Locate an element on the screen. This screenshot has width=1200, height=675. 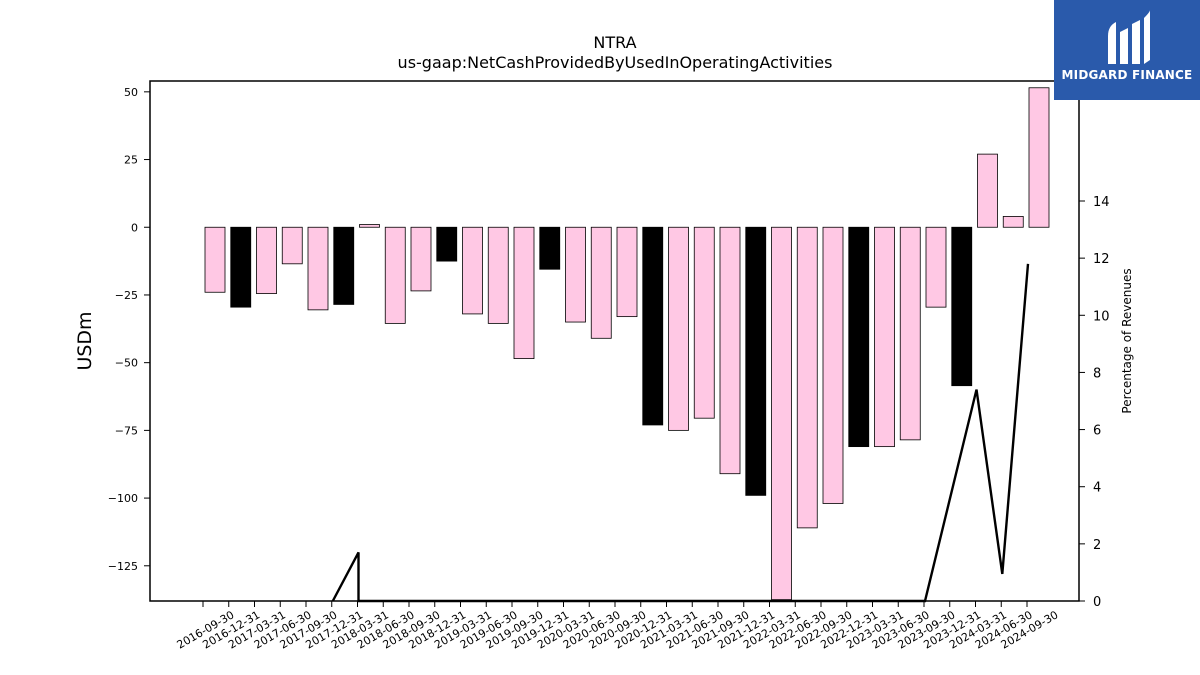
y2-tick-label: 14 is located at coordinates (1101, 202).